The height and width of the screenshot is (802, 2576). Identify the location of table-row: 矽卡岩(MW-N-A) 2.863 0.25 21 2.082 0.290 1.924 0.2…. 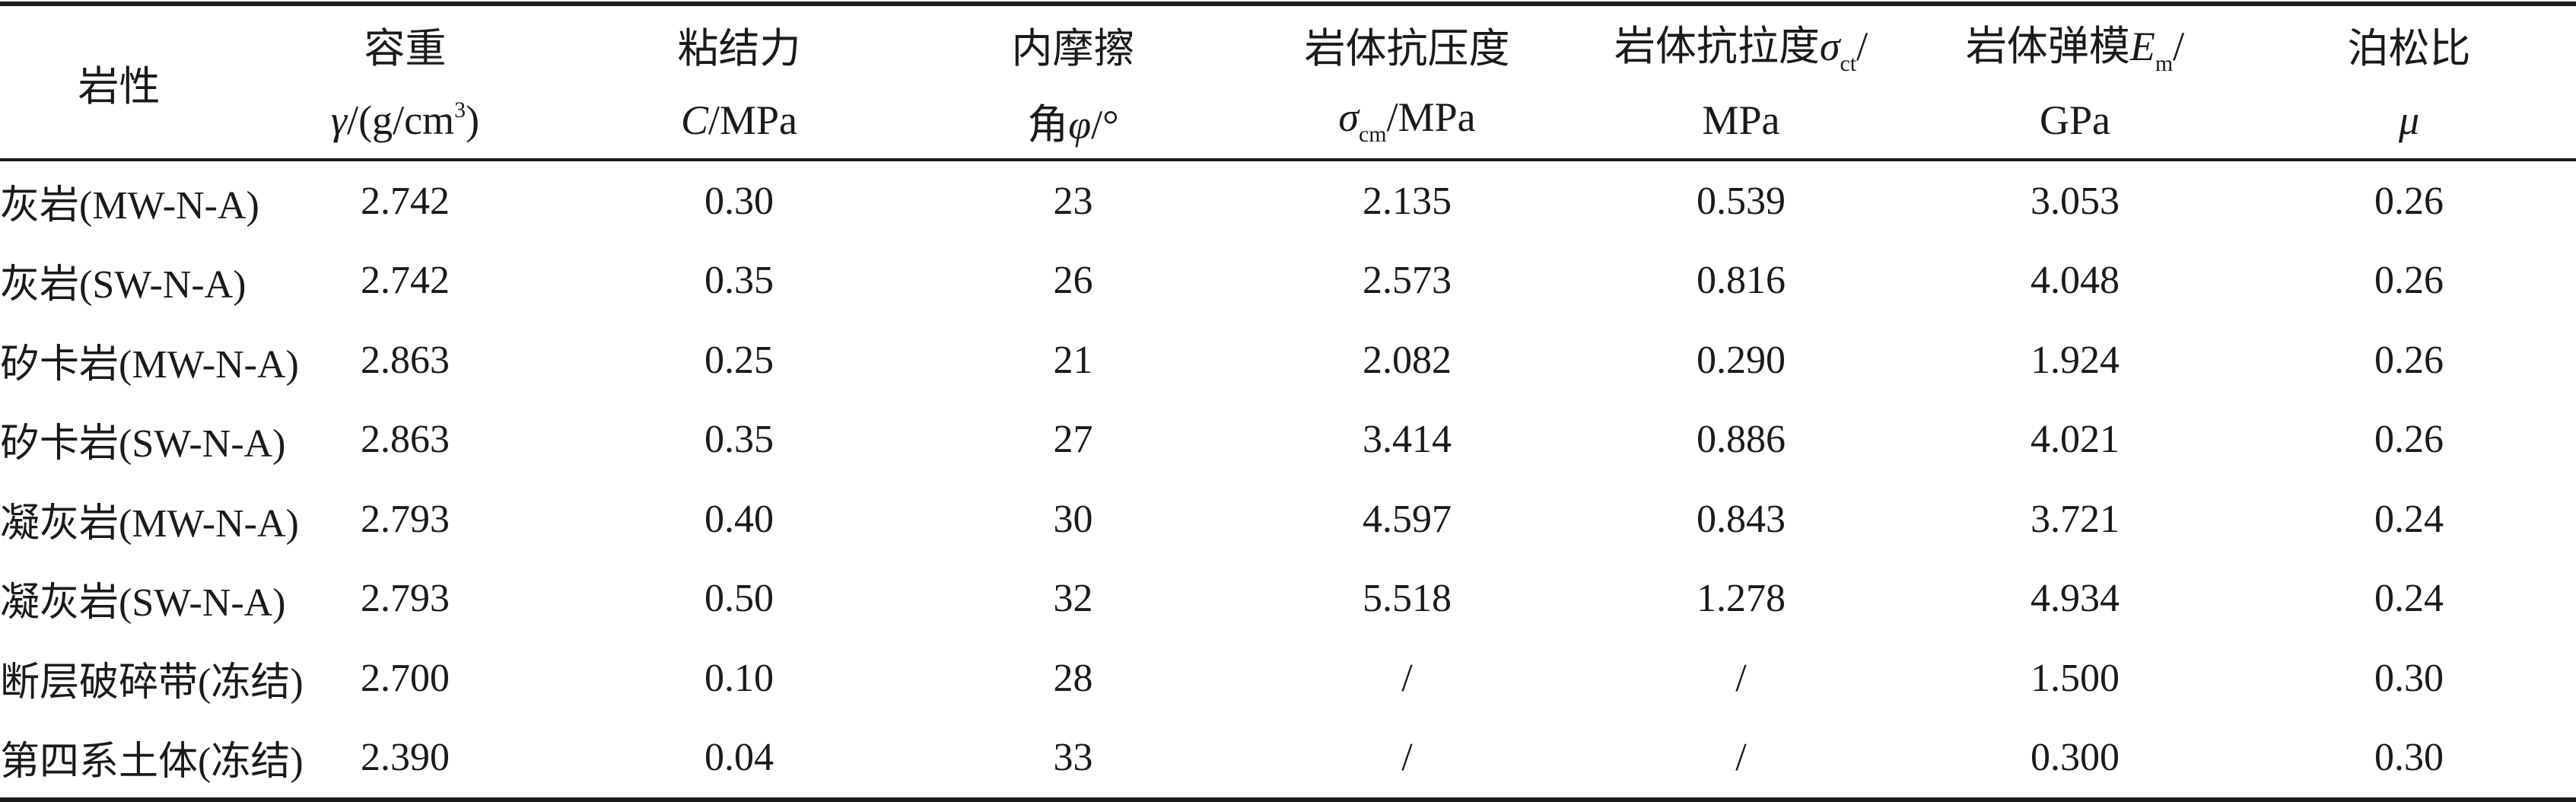
(1288, 360).